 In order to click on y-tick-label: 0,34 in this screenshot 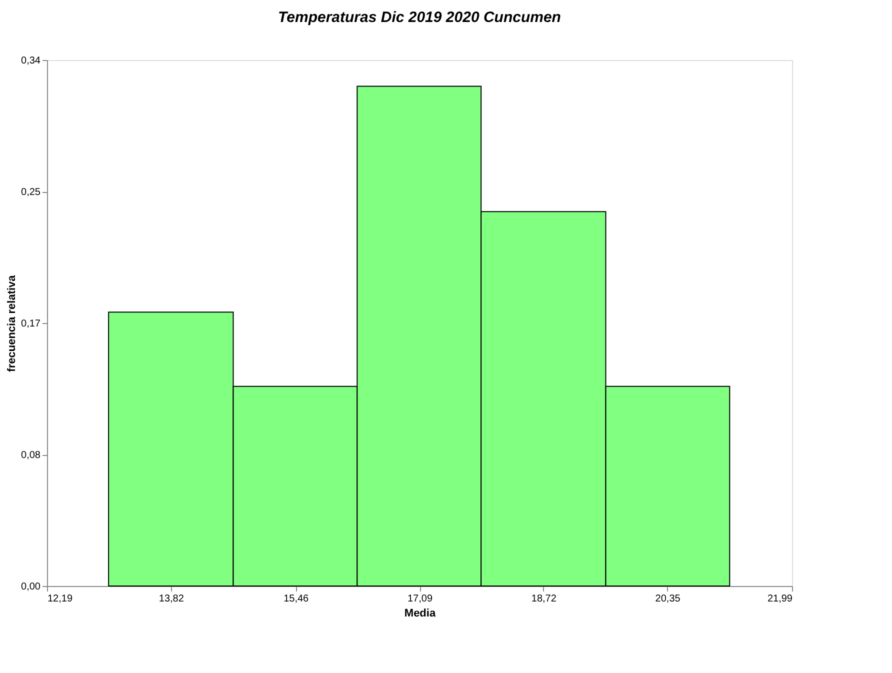, I will do `click(31, 61)`.